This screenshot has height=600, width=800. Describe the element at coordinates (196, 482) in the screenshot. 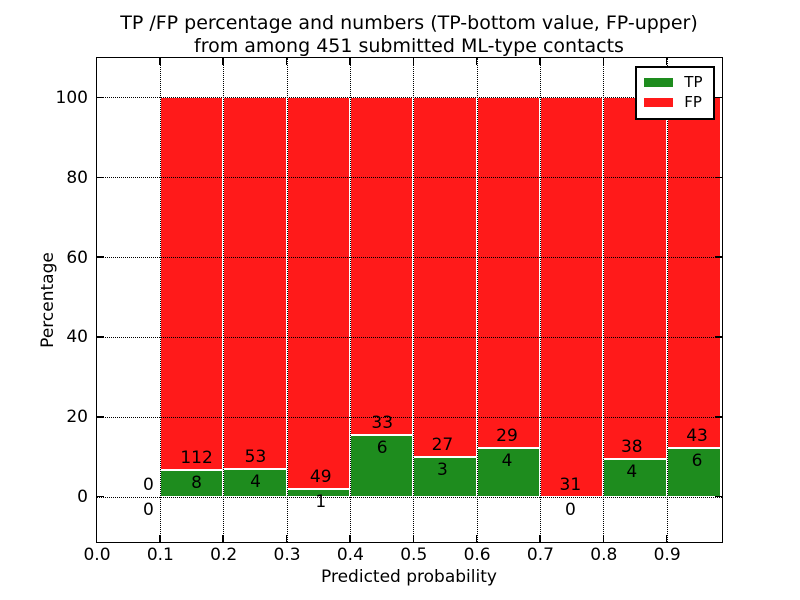

I see `tp-count-label: 8` at that location.